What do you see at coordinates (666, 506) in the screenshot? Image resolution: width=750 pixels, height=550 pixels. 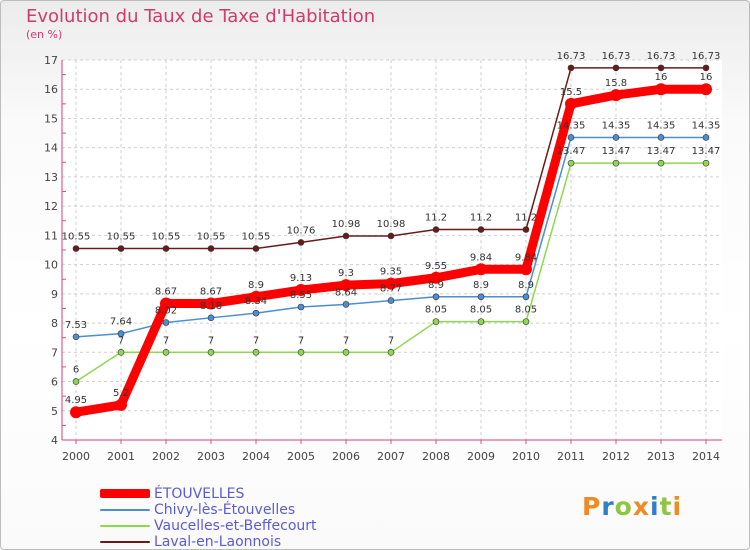 I see `brand-letter: t` at bounding box center [666, 506].